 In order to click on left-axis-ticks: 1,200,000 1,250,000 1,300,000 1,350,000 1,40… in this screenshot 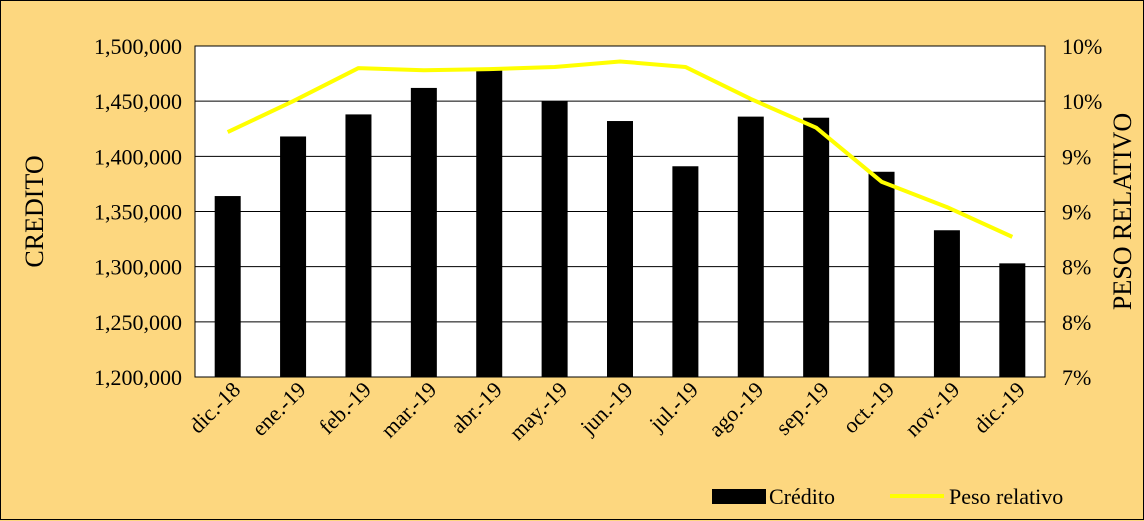, I will do `click(138, 212)`.